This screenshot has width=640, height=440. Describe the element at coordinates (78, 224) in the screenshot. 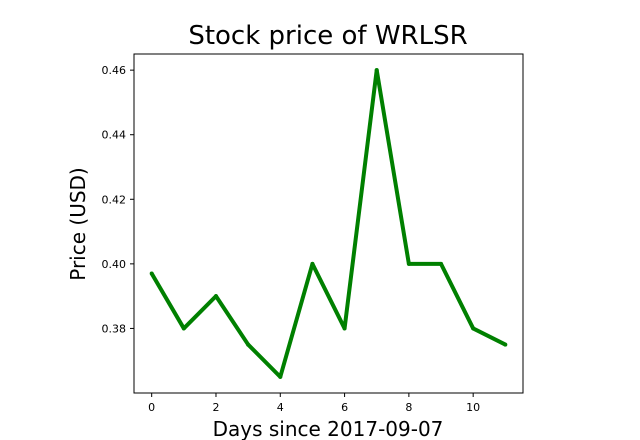

I see `y-axis-label: Price (USD)` at that location.